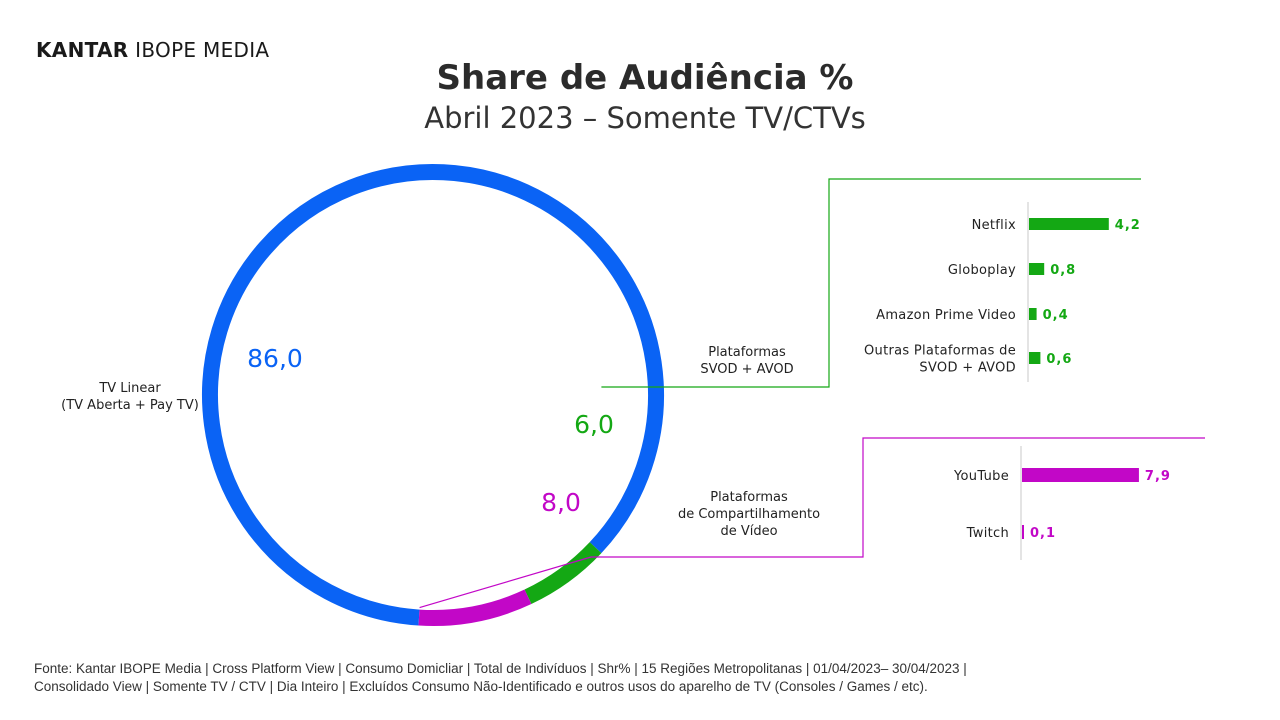 This screenshot has height=720, width=1280. What do you see at coordinates (871, 283) in the screenshot?
I see `svod-callout-line` at bounding box center [871, 283].